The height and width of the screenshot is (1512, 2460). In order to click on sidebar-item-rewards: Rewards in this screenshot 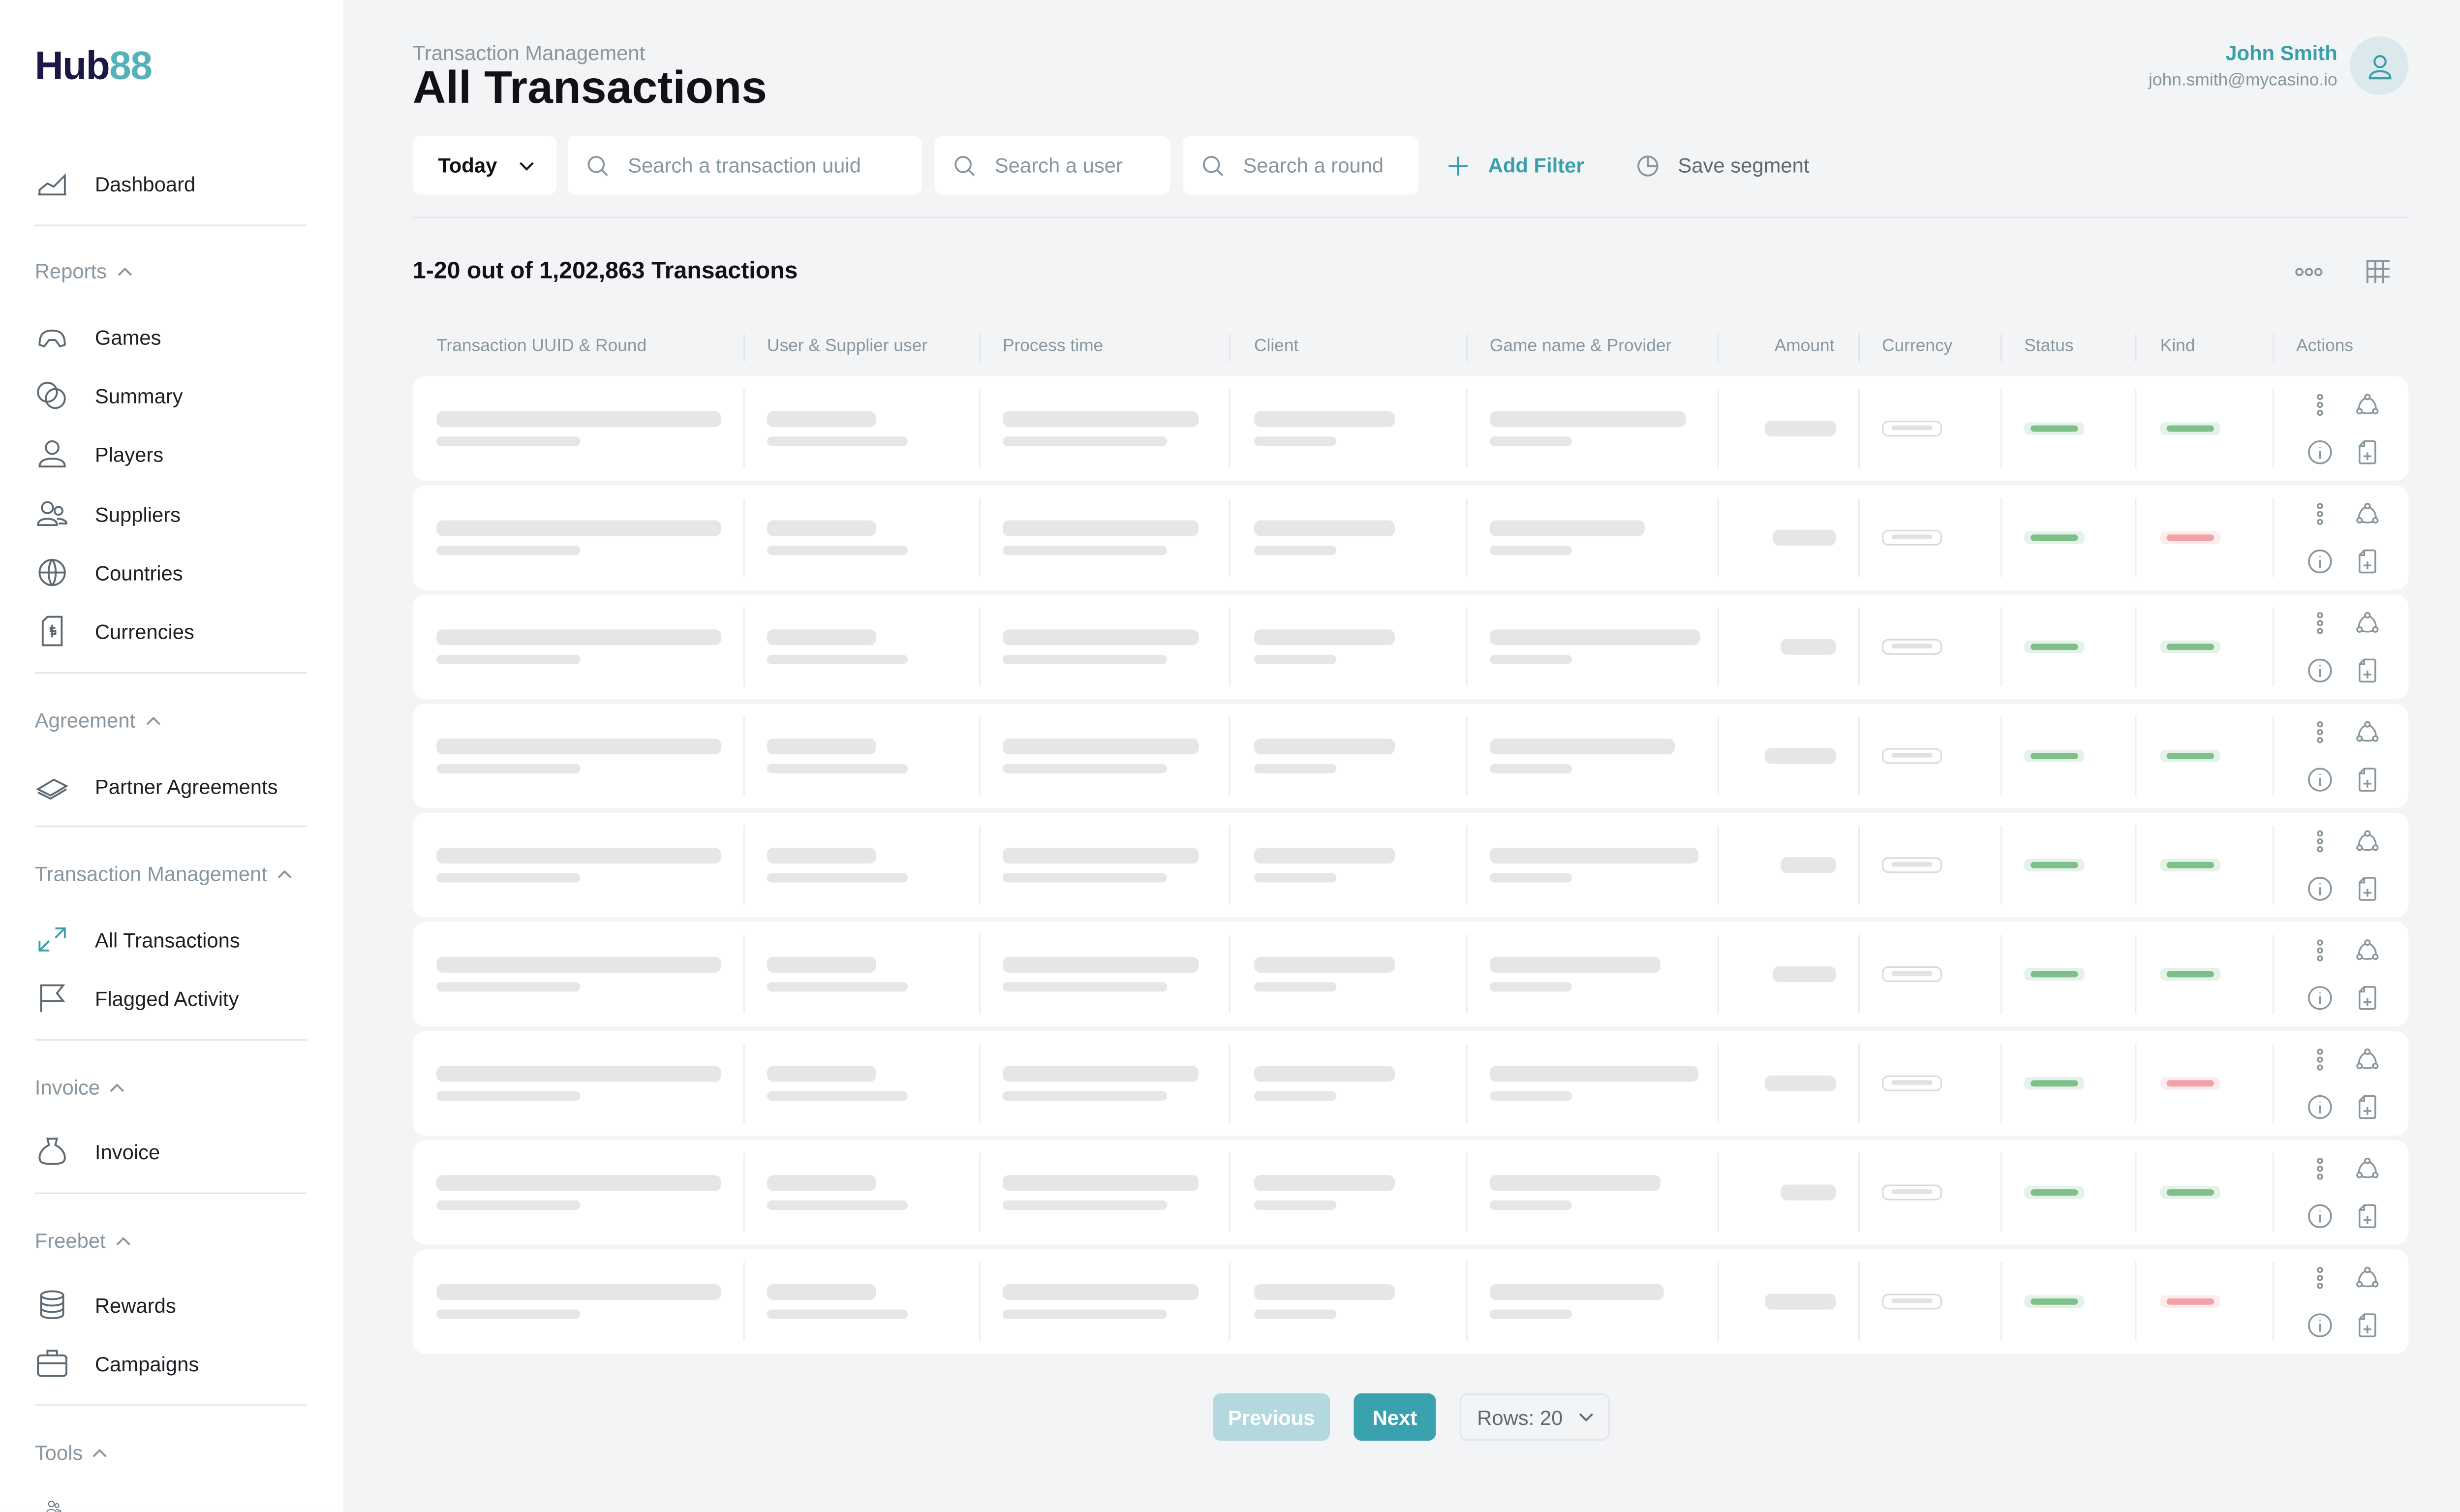, I will do `click(105, 1304)`.